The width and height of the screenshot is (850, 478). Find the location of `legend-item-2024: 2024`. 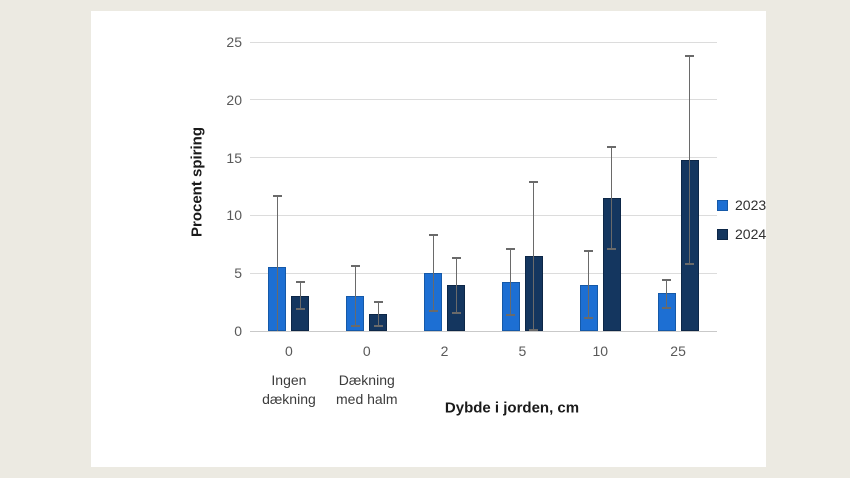

legend-item-2024: 2024 is located at coordinates (741, 234).